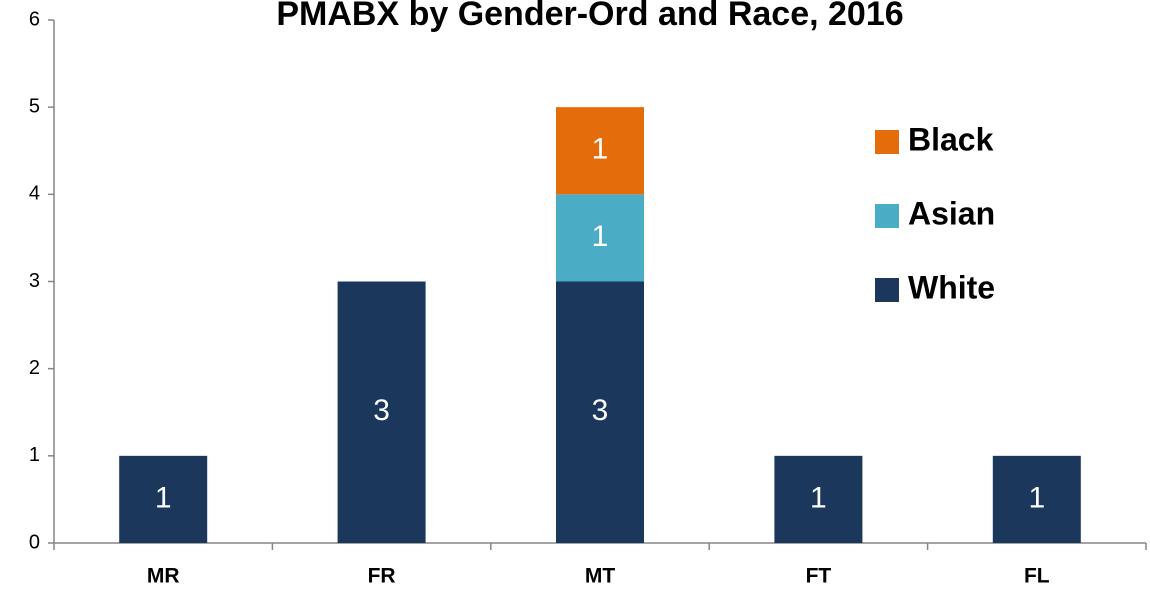 Image resolution: width=1150 pixels, height=597 pixels. I want to click on y-tick-label: 6, so click(34, 19).